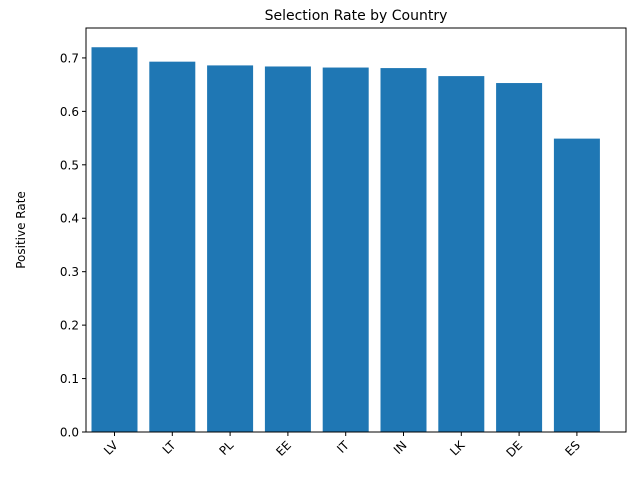  I want to click on bar-pl, so click(230, 248).